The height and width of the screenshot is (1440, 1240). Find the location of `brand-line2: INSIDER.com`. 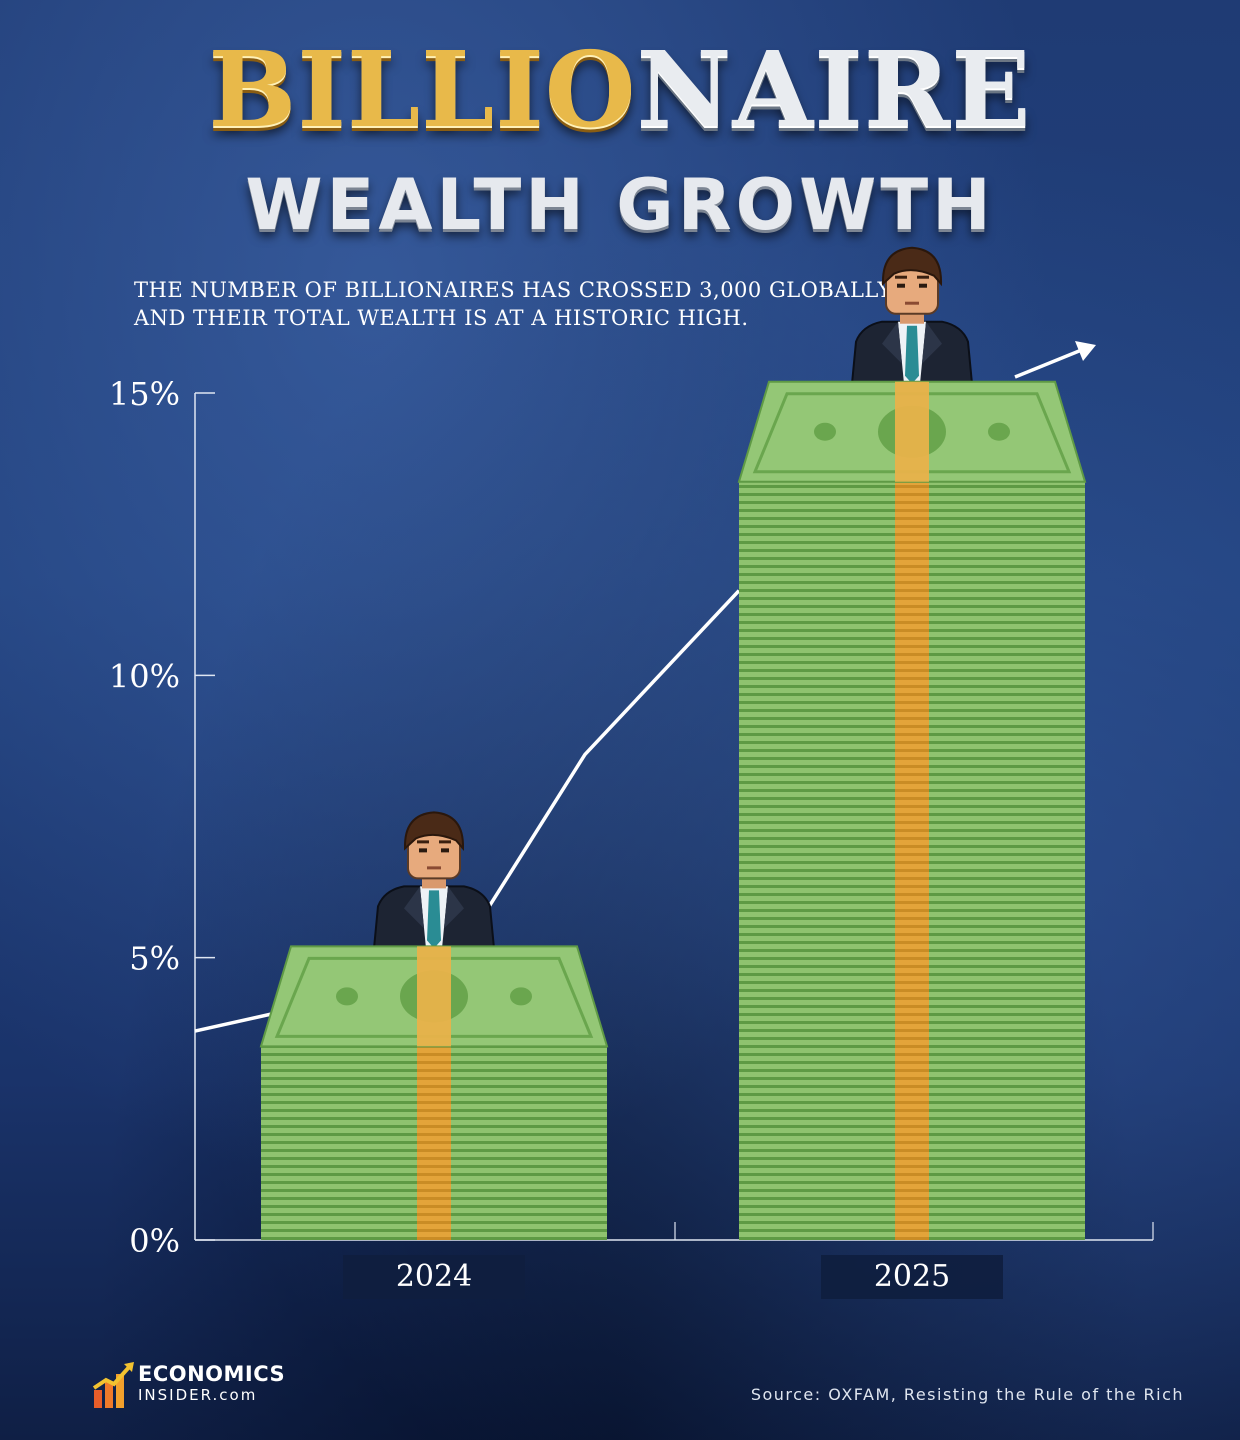

brand-line2: INSIDER.com is located at coordinates (198, 1395).